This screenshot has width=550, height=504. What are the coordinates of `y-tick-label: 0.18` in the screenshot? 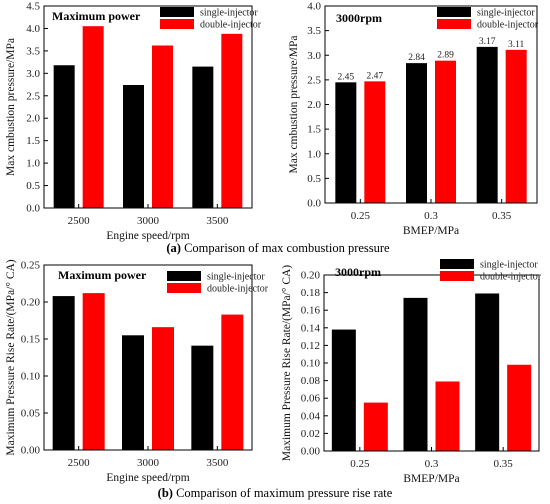 It's located at (311, 293).